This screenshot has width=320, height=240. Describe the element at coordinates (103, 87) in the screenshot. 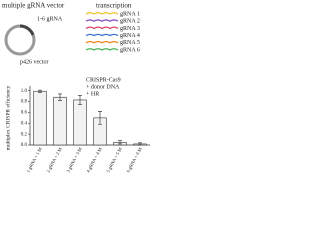

I see `annotation: + donor DNA` at that location.